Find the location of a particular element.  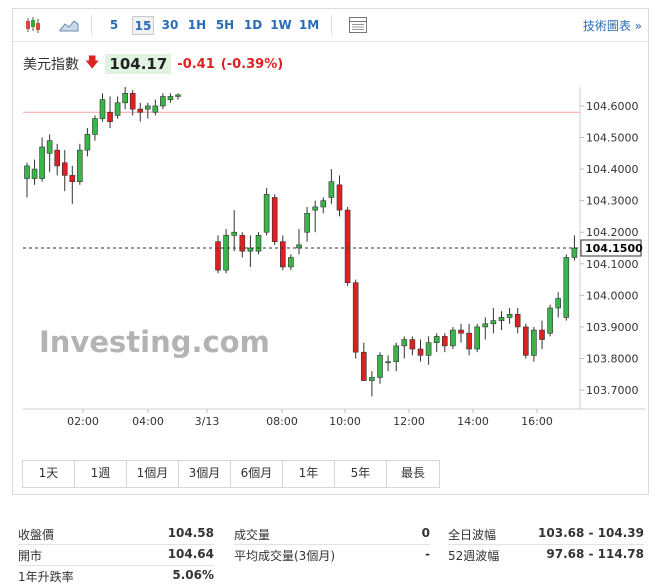

range-6m-button: 6個月 is located at coordinates (257, 474).